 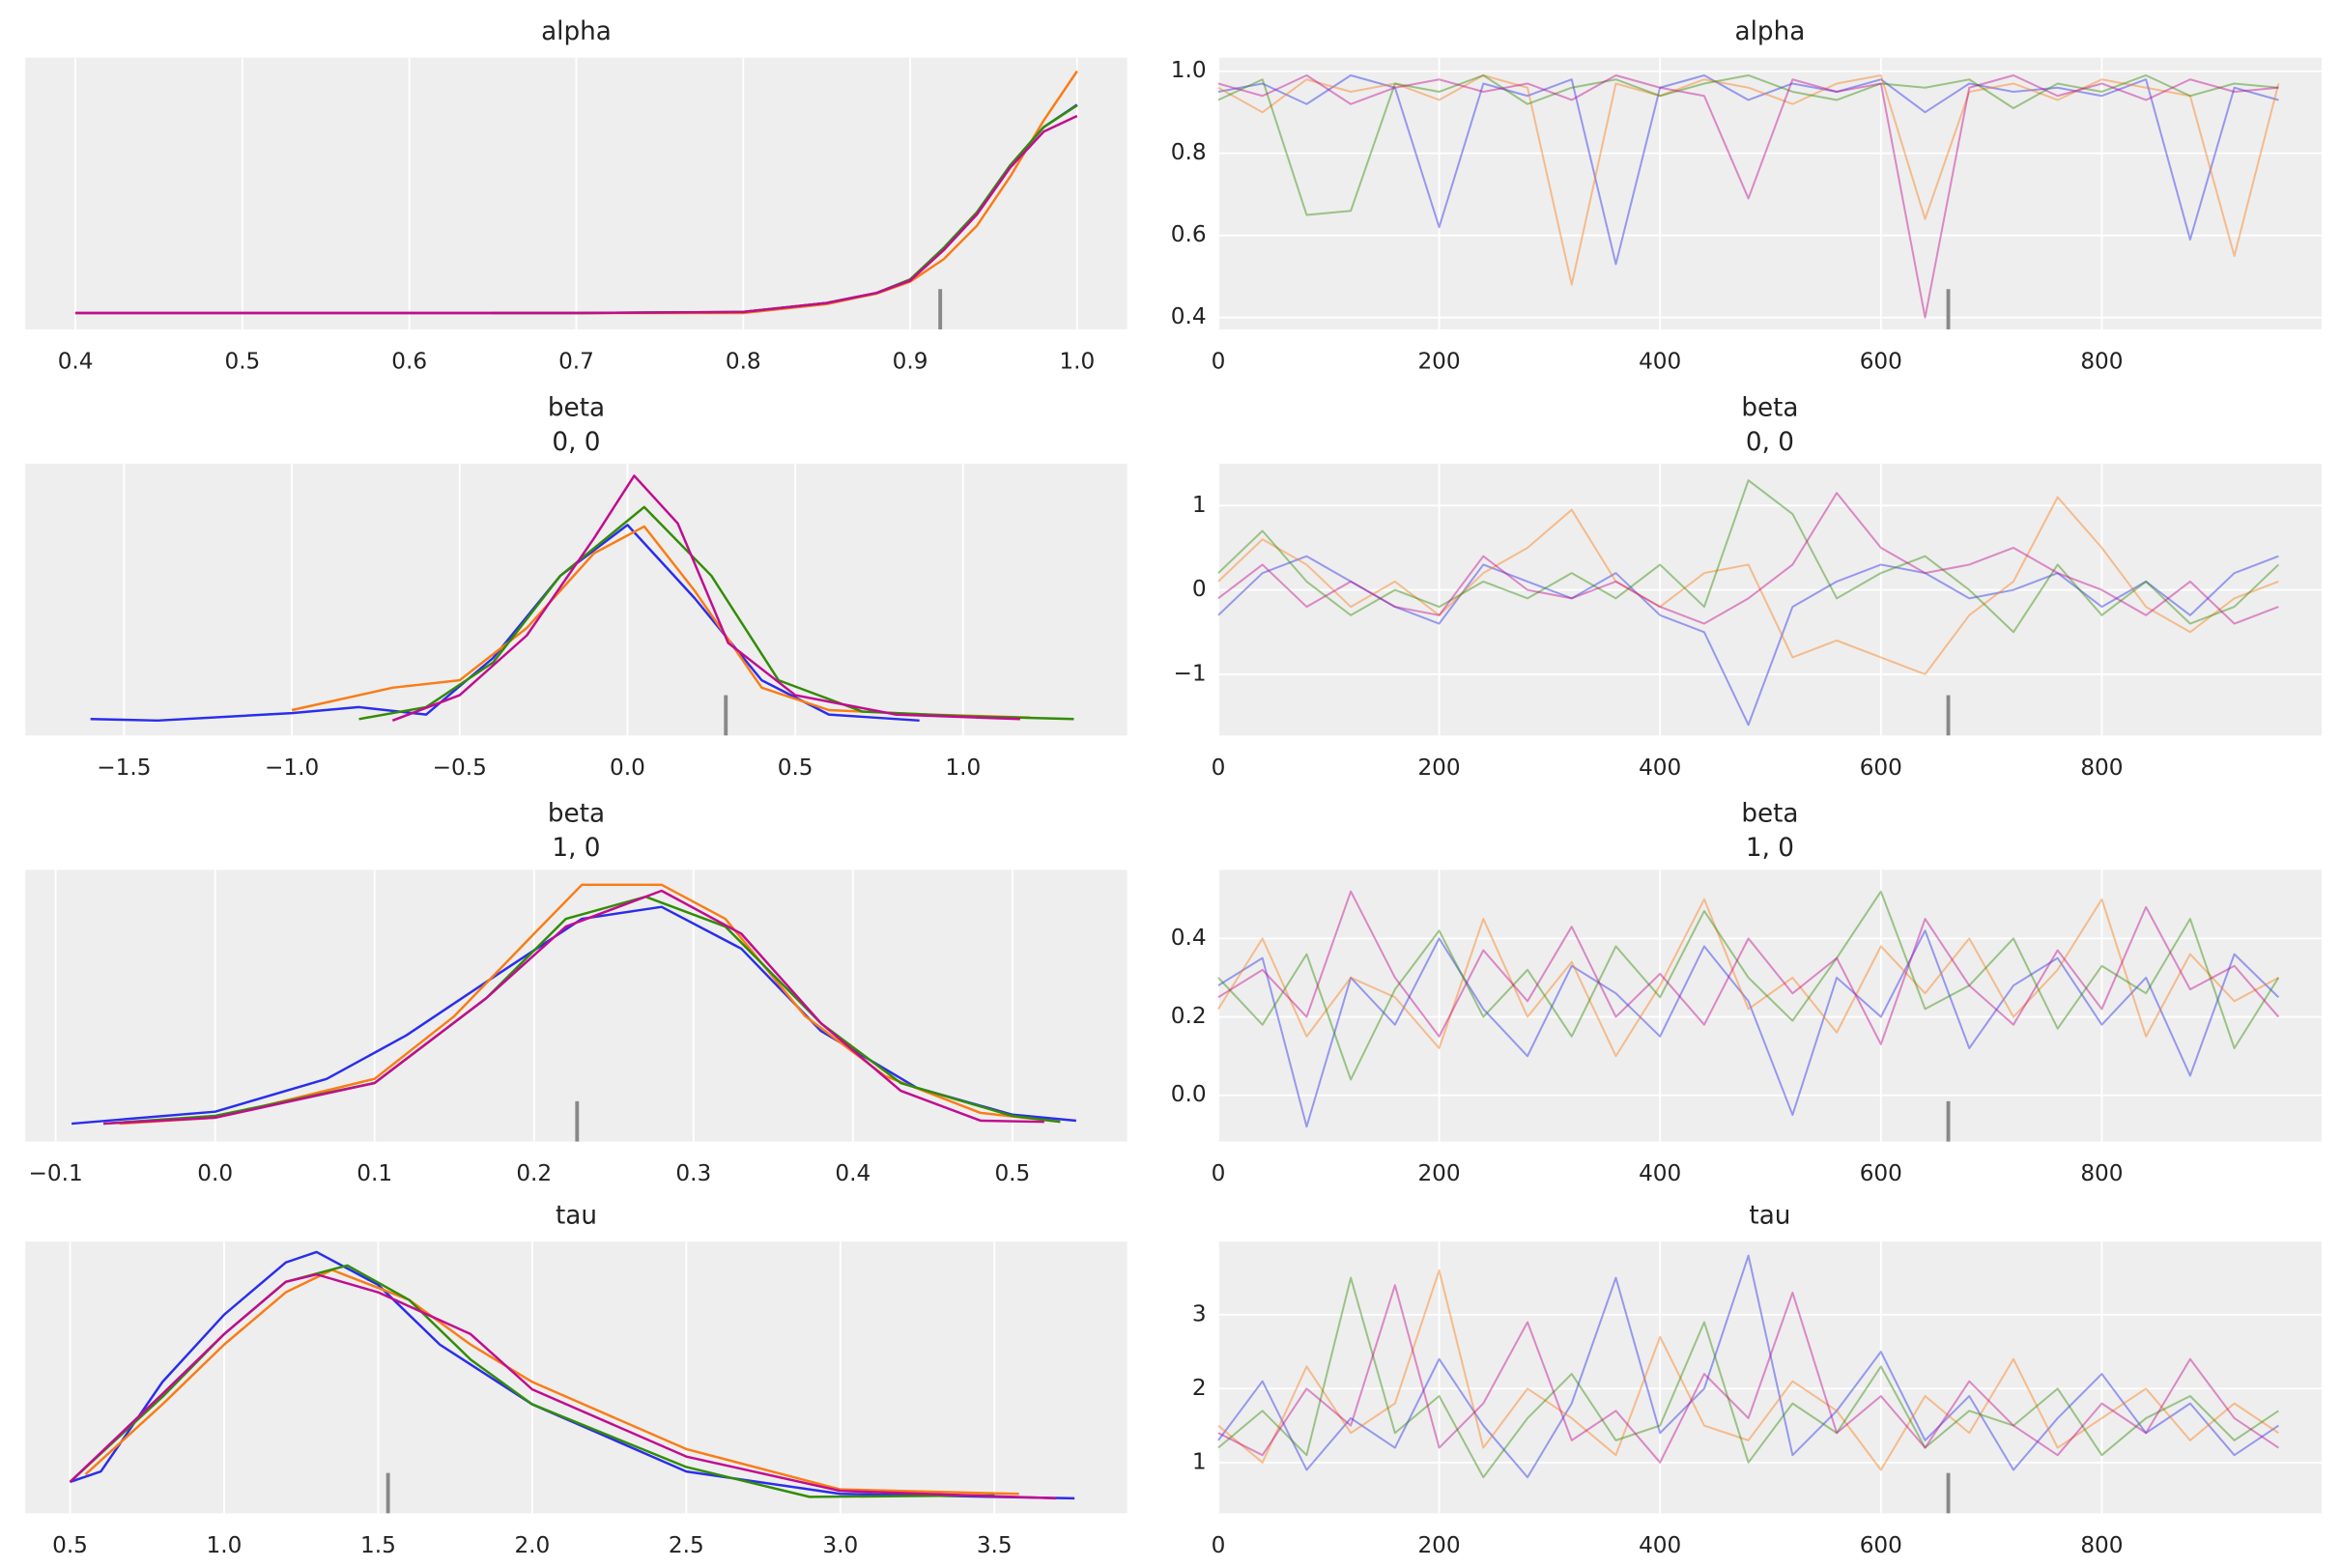 What do you see at coordinates (1189, 70) in the screenshot?
I see `y-tick-label: 1.0` at bounding box center [1189, 70].